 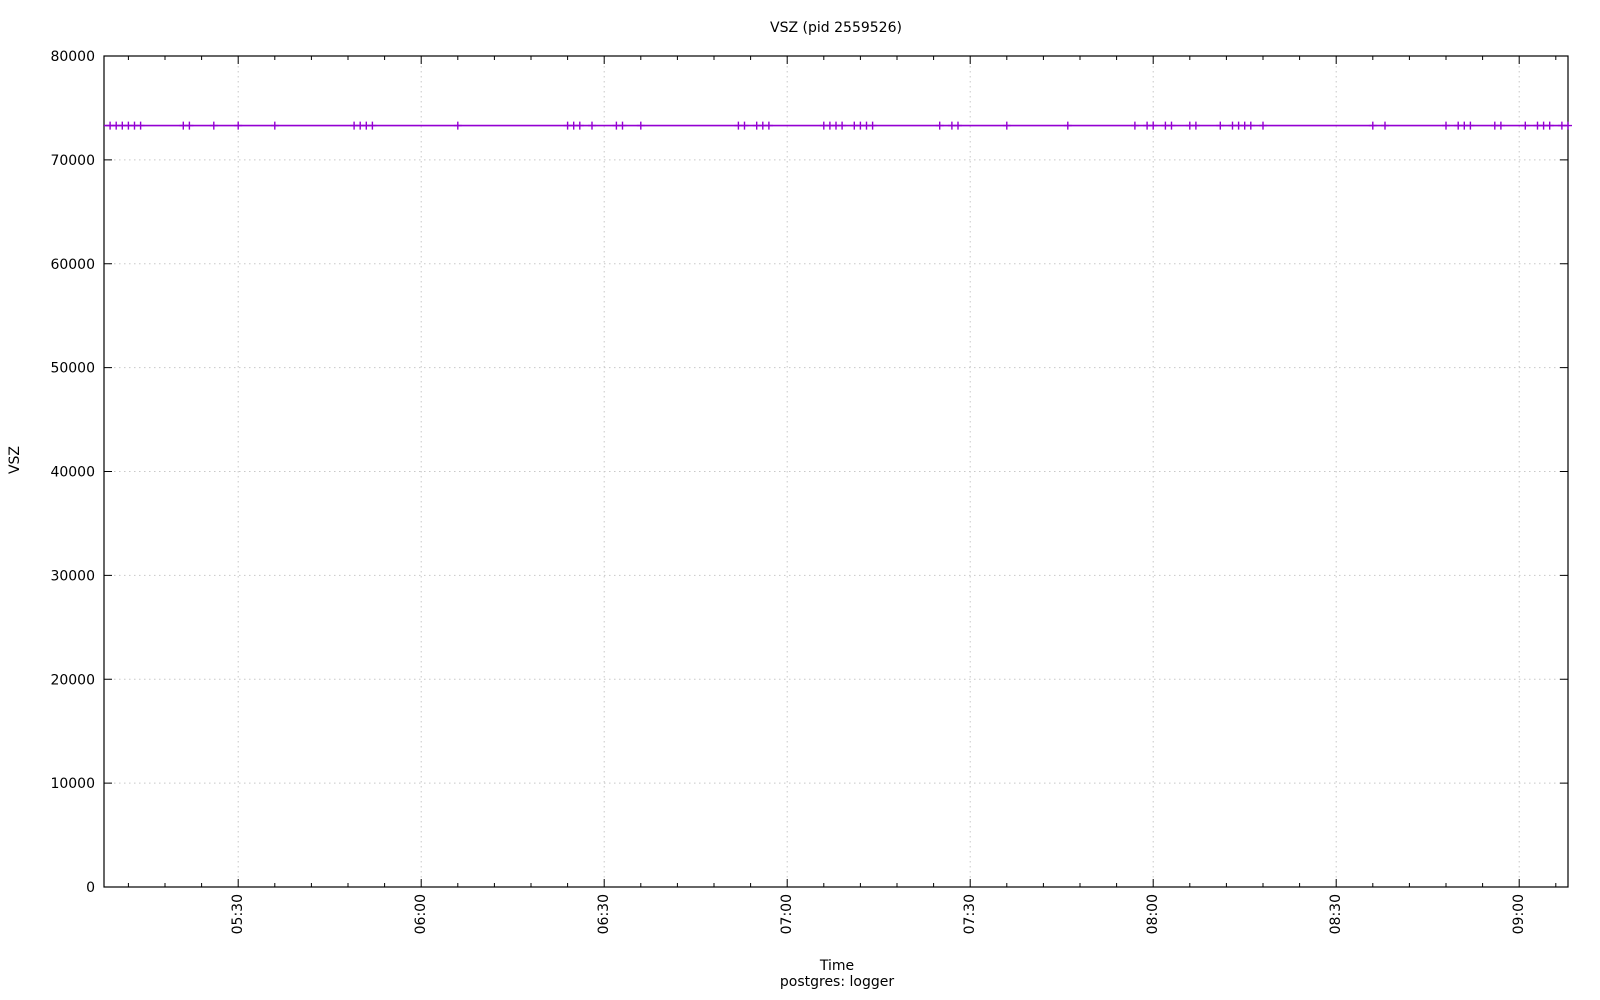 I want to click on y-tick-label: 50000, so click(x=72, y=369).